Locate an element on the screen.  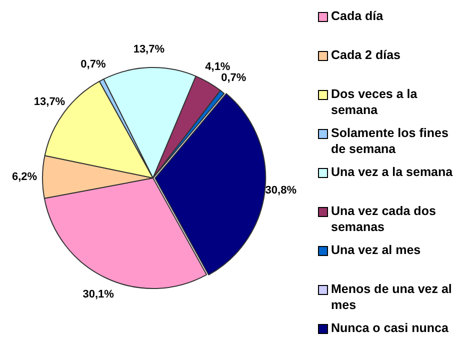
legend-label: Nunca o casi nunca is located at coordinates (389, 328).